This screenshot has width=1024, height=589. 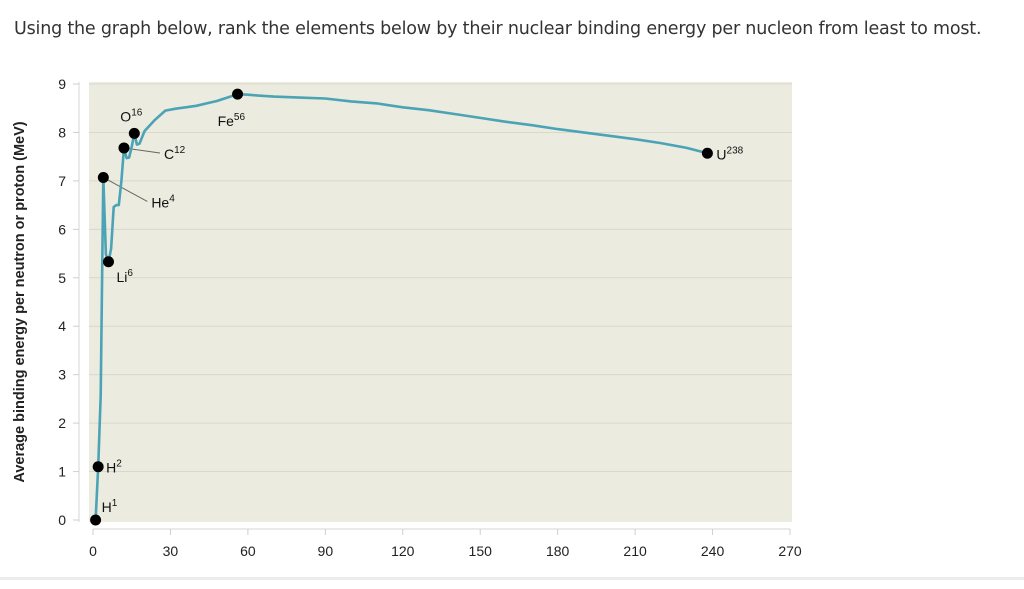 What do you see at coordinates (125, 116) in the screenshot?
I see `element-symbol: O` at bounding box center [125, 116].